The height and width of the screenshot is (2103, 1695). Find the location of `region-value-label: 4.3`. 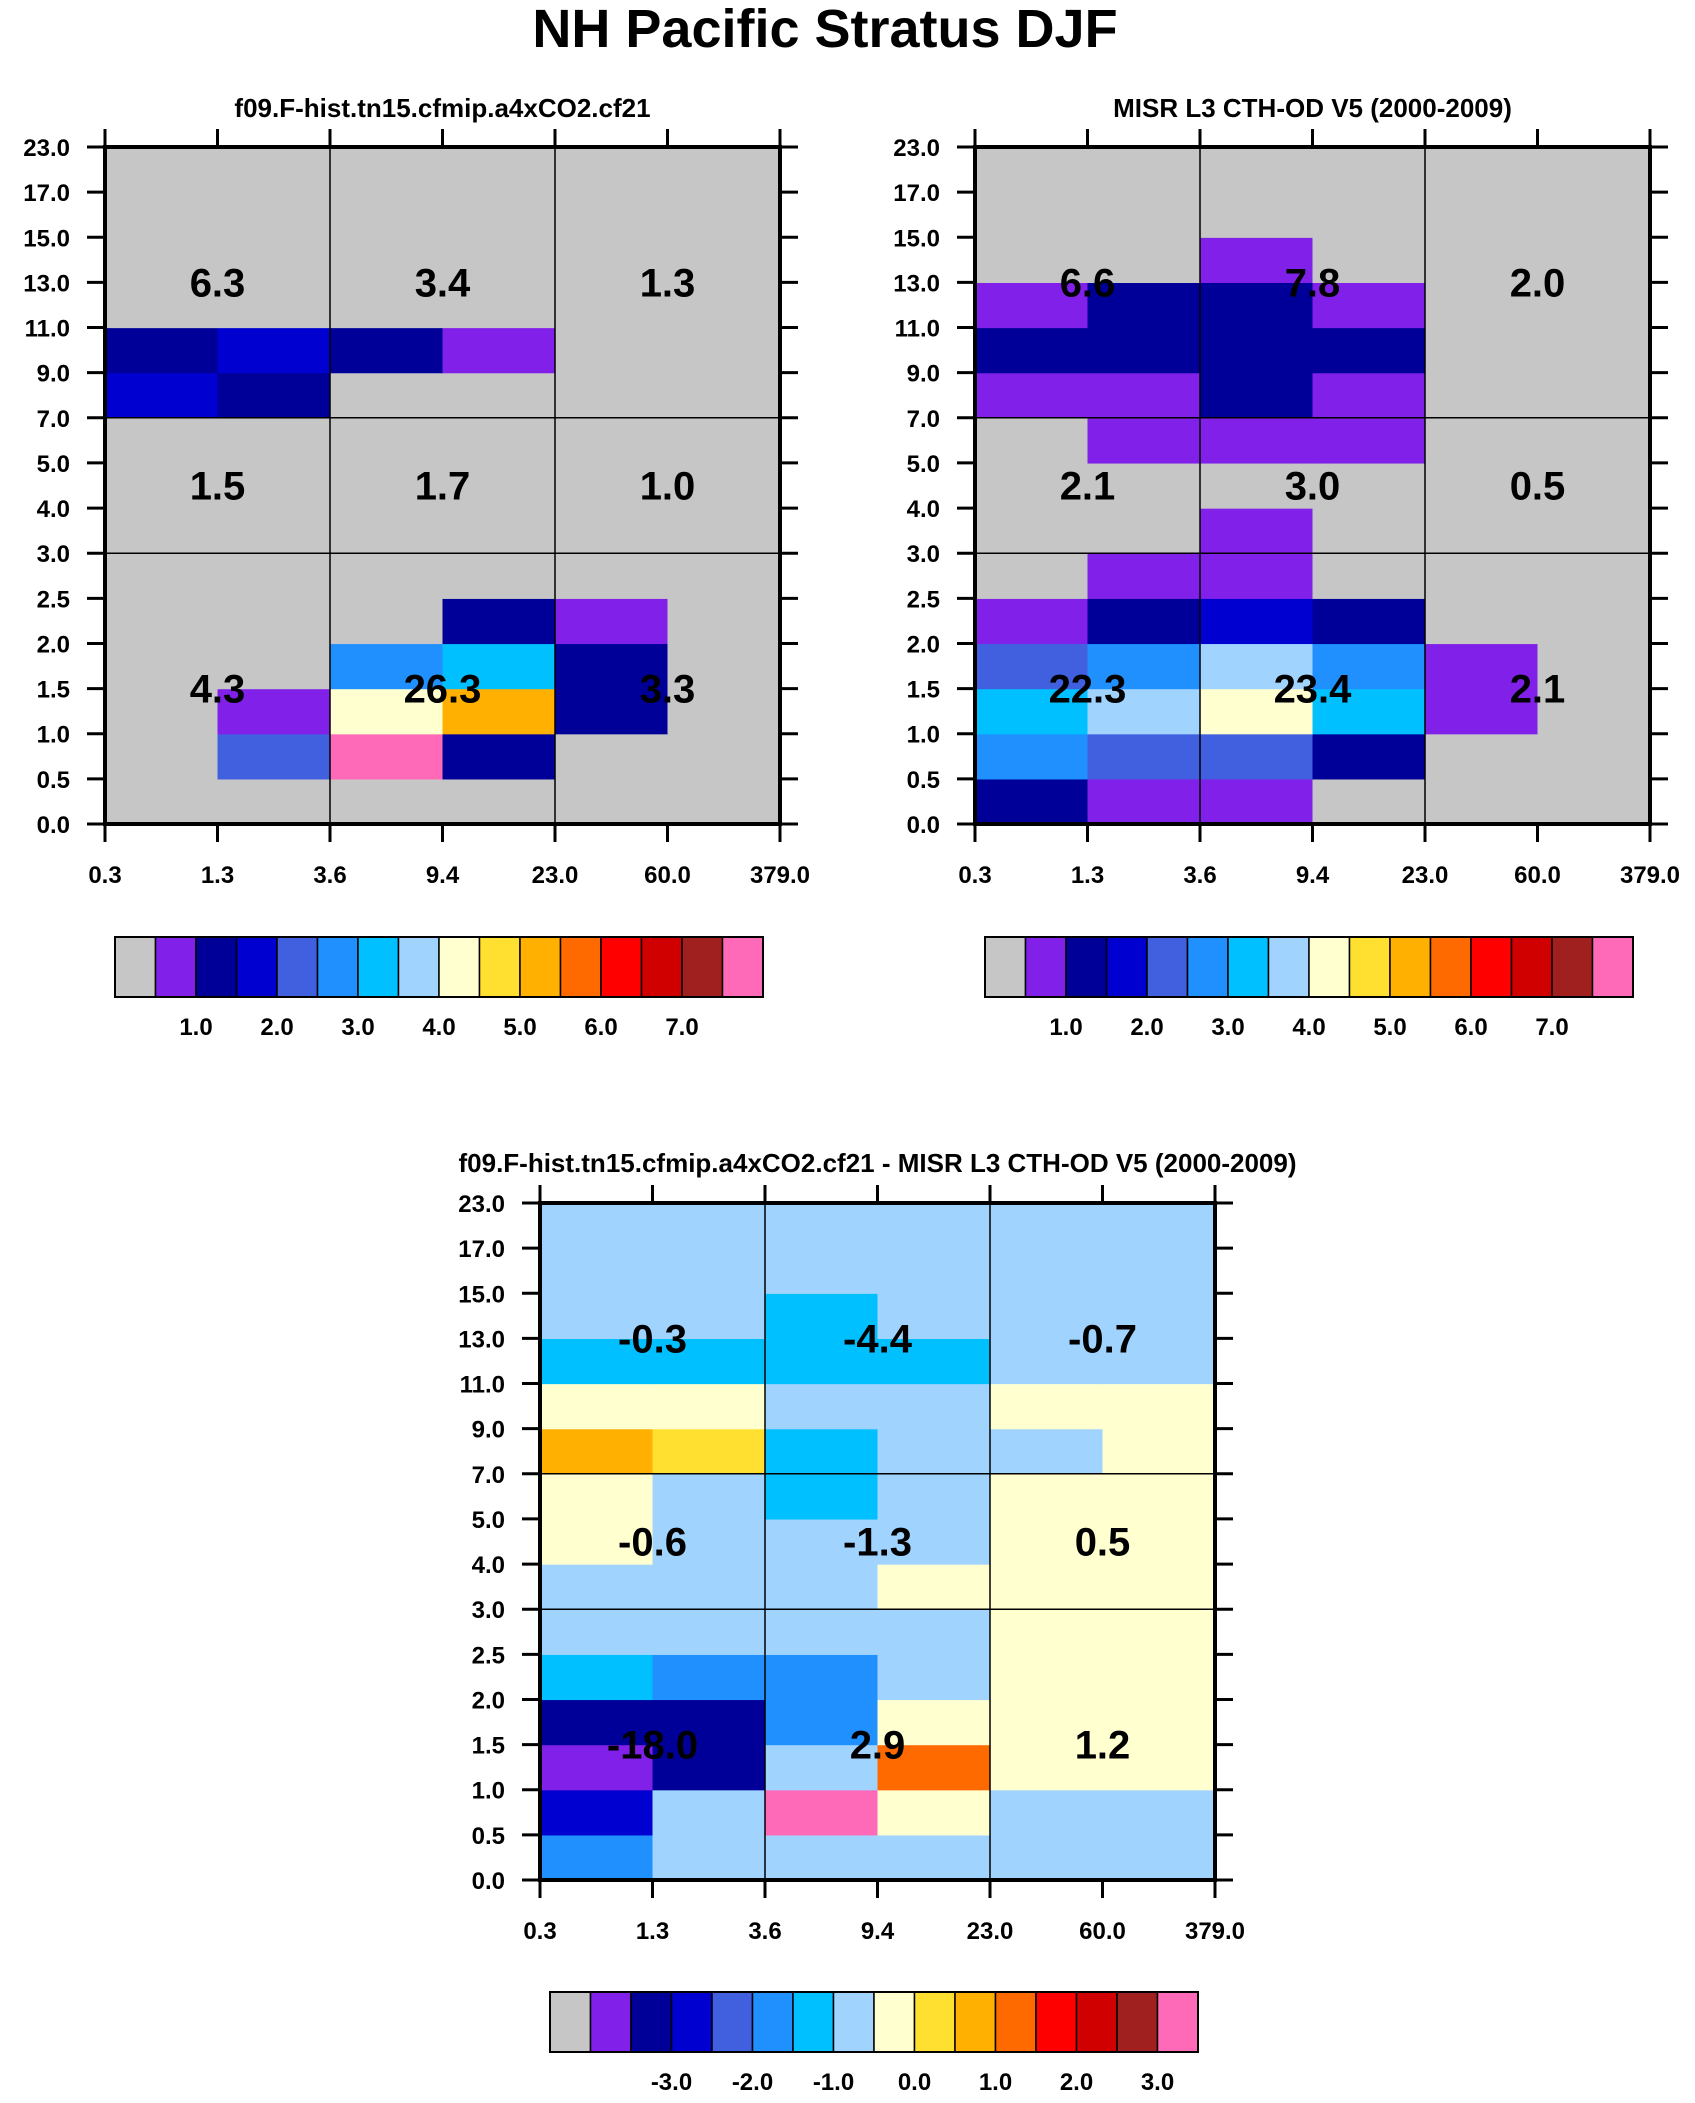

region-value-label: 4.3 is located at coordinates (218, 690).